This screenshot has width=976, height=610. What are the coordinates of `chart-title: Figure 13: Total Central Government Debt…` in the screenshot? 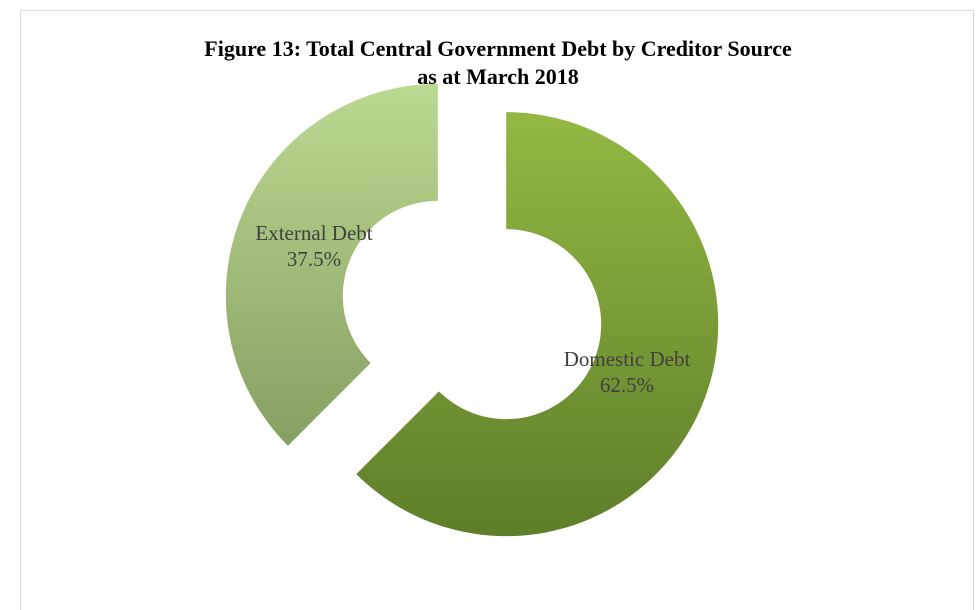 It's located at (498, 63).